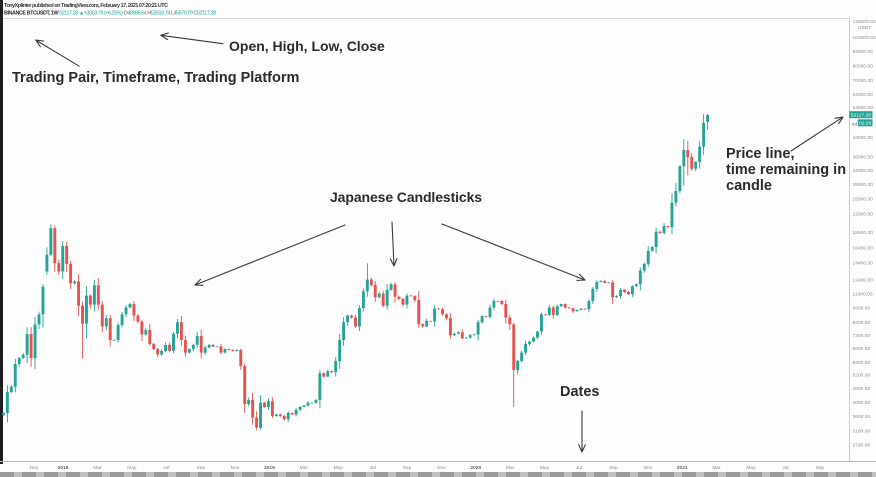 Image resolution: width=876 pixels, height=477 pixels. Describe the element at coordinates (862, 431) in the screenshot. I see `svg-text: 3160.00` at that location.